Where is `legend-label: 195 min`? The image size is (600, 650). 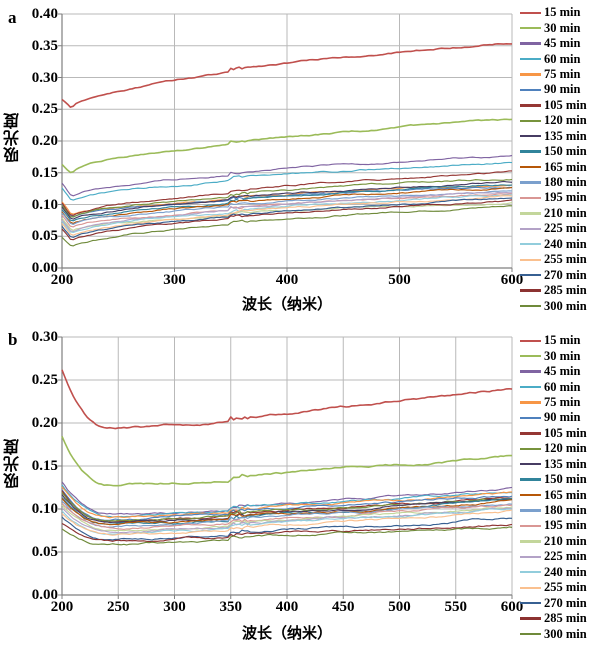 legend-label: 195 min is located at coordinates (565, 525).